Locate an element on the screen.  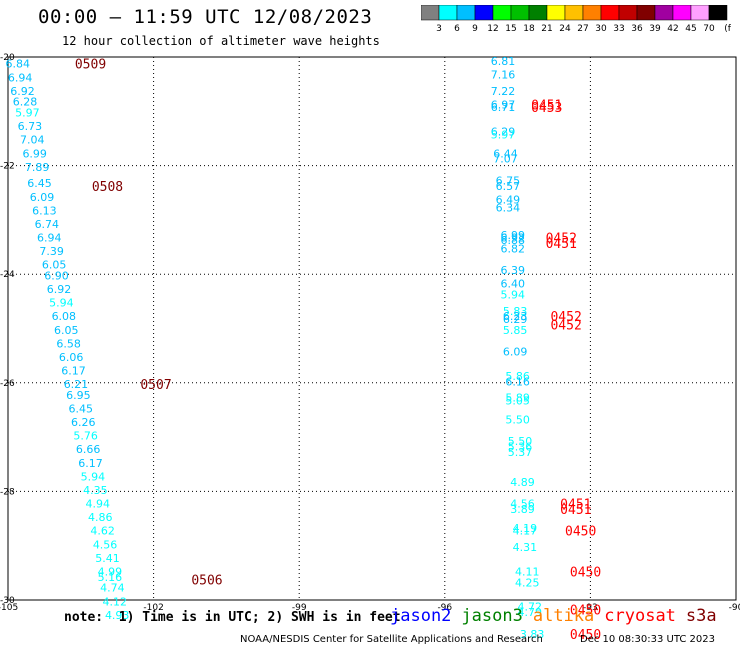
lon-axis-label: -96 is located at coordinates (444, 608).